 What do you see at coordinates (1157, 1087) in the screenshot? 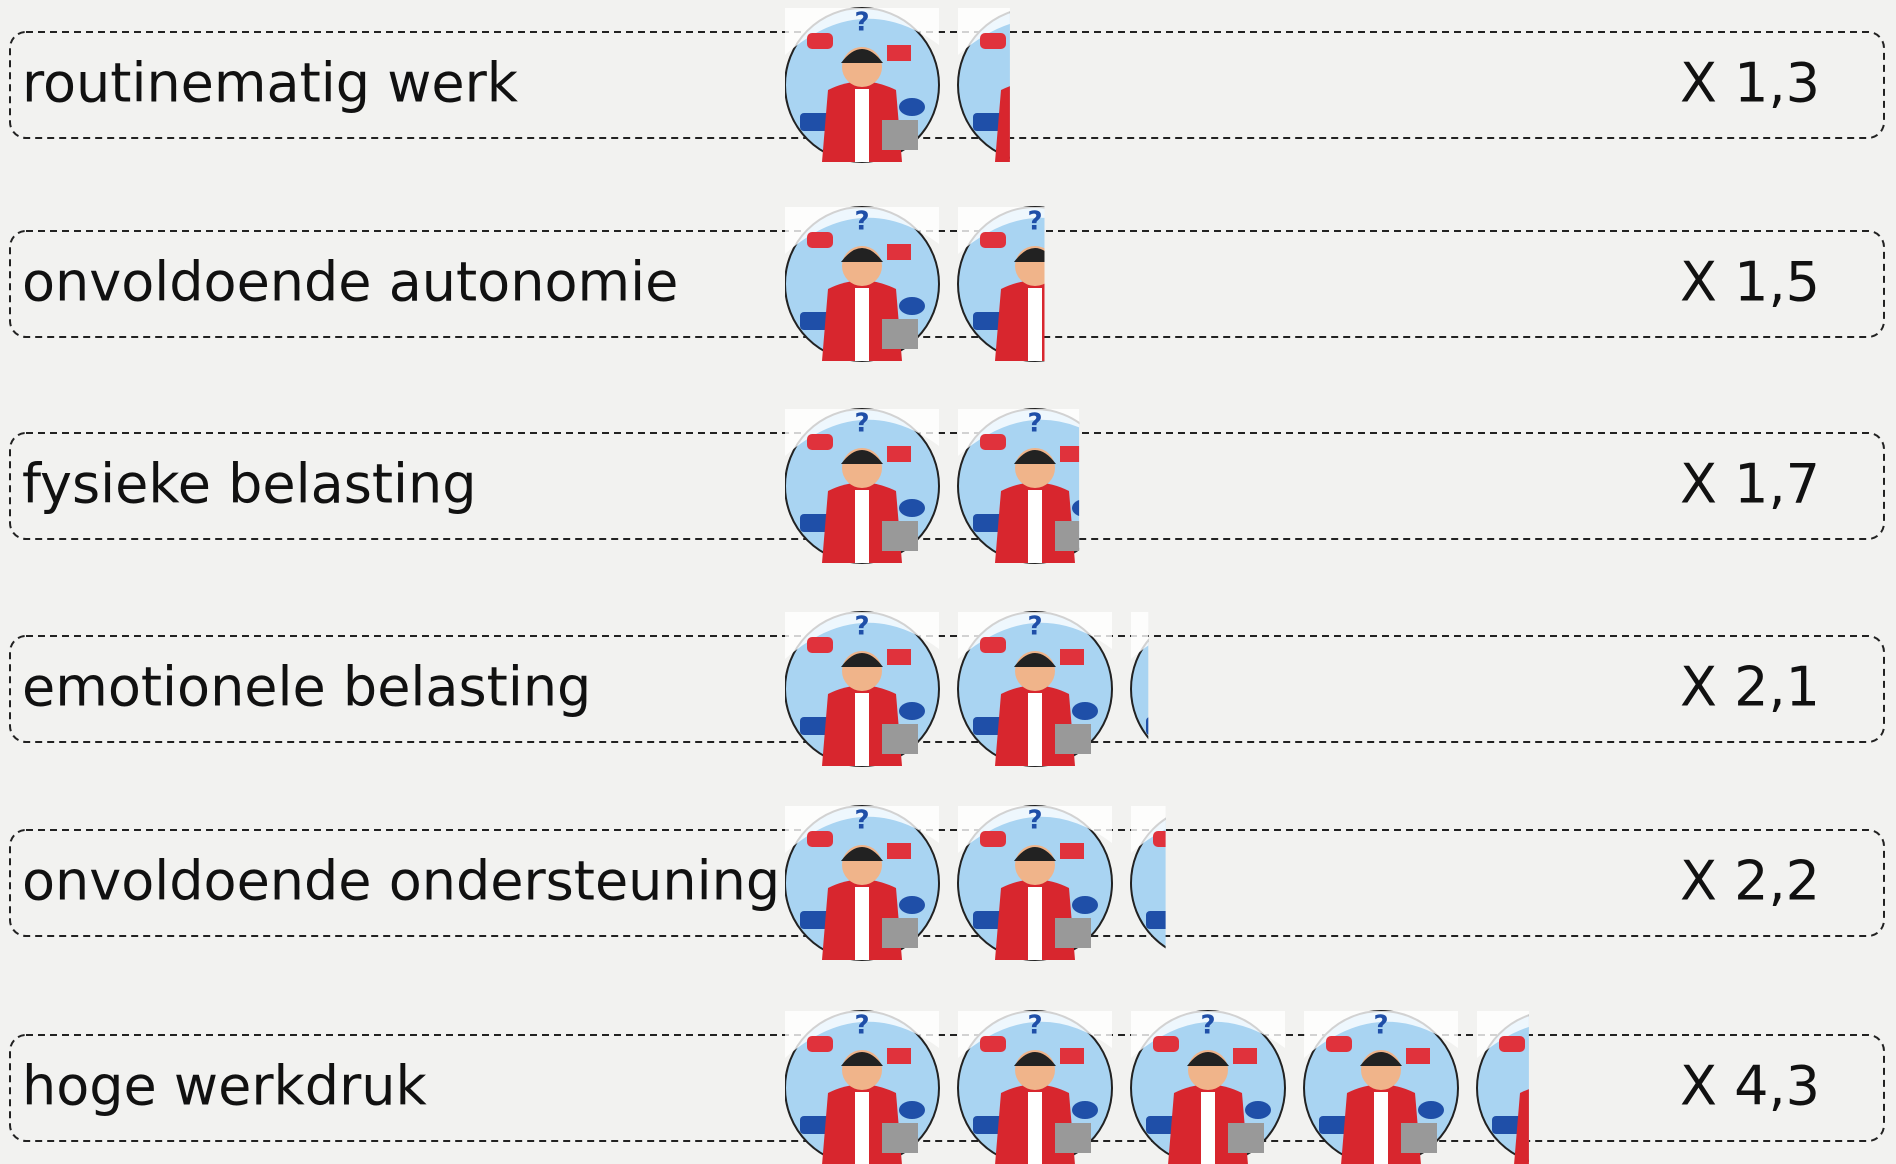
I see `icon-row: ?????` at bounding box center [1157, 1087].